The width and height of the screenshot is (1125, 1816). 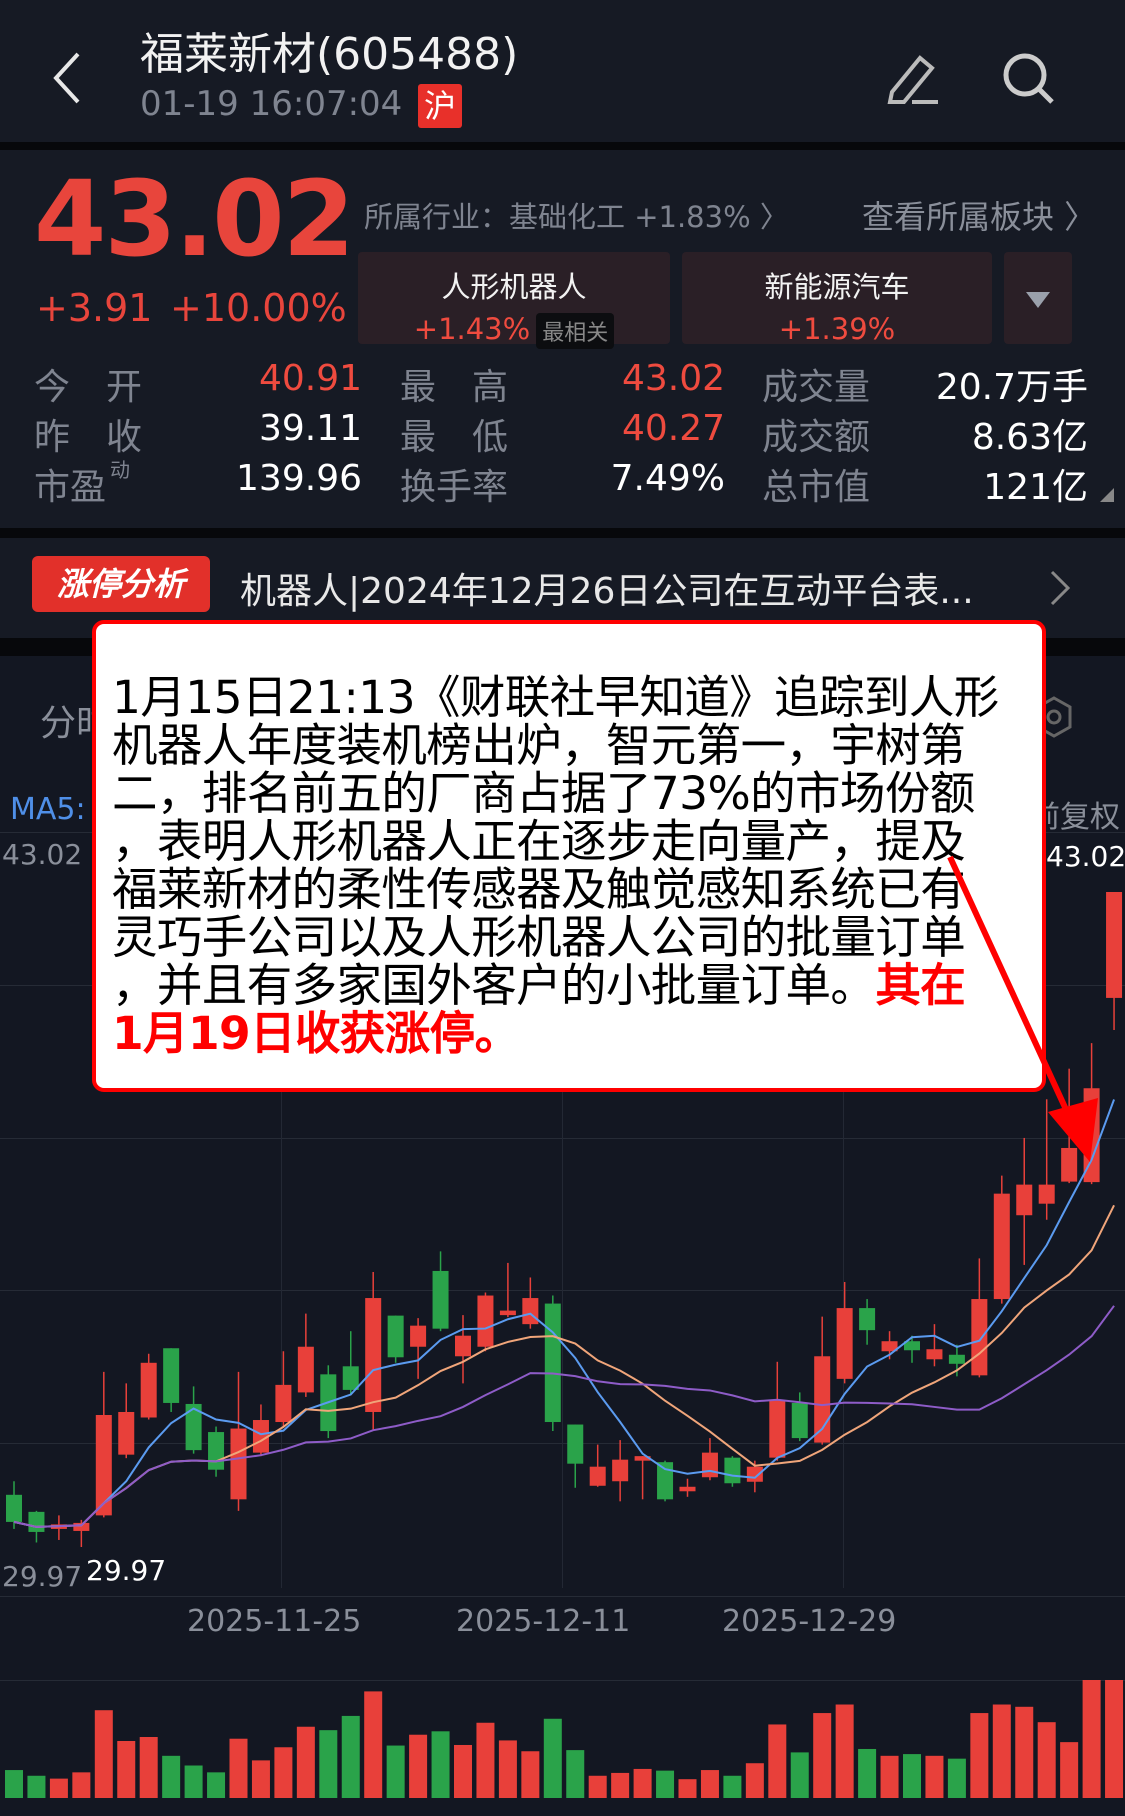 I want to click on popup-line: 福莱新材的柔性传感器及触觉感知系统已有, so click(x=539, y=889).